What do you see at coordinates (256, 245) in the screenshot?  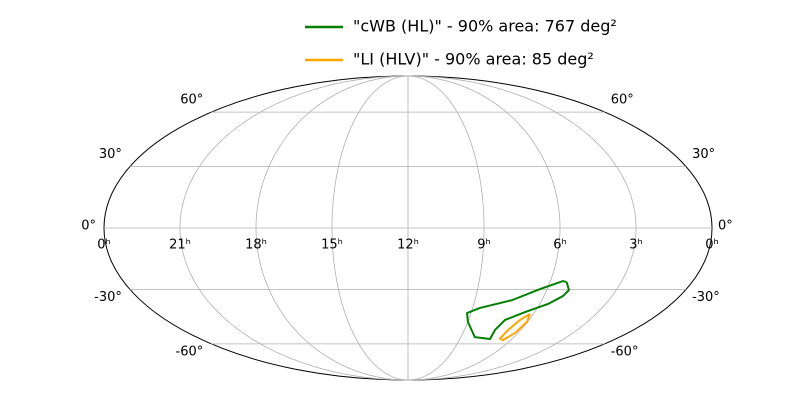 I see `x-tick-label: 18ʰ` at bounding box center [256, 245].